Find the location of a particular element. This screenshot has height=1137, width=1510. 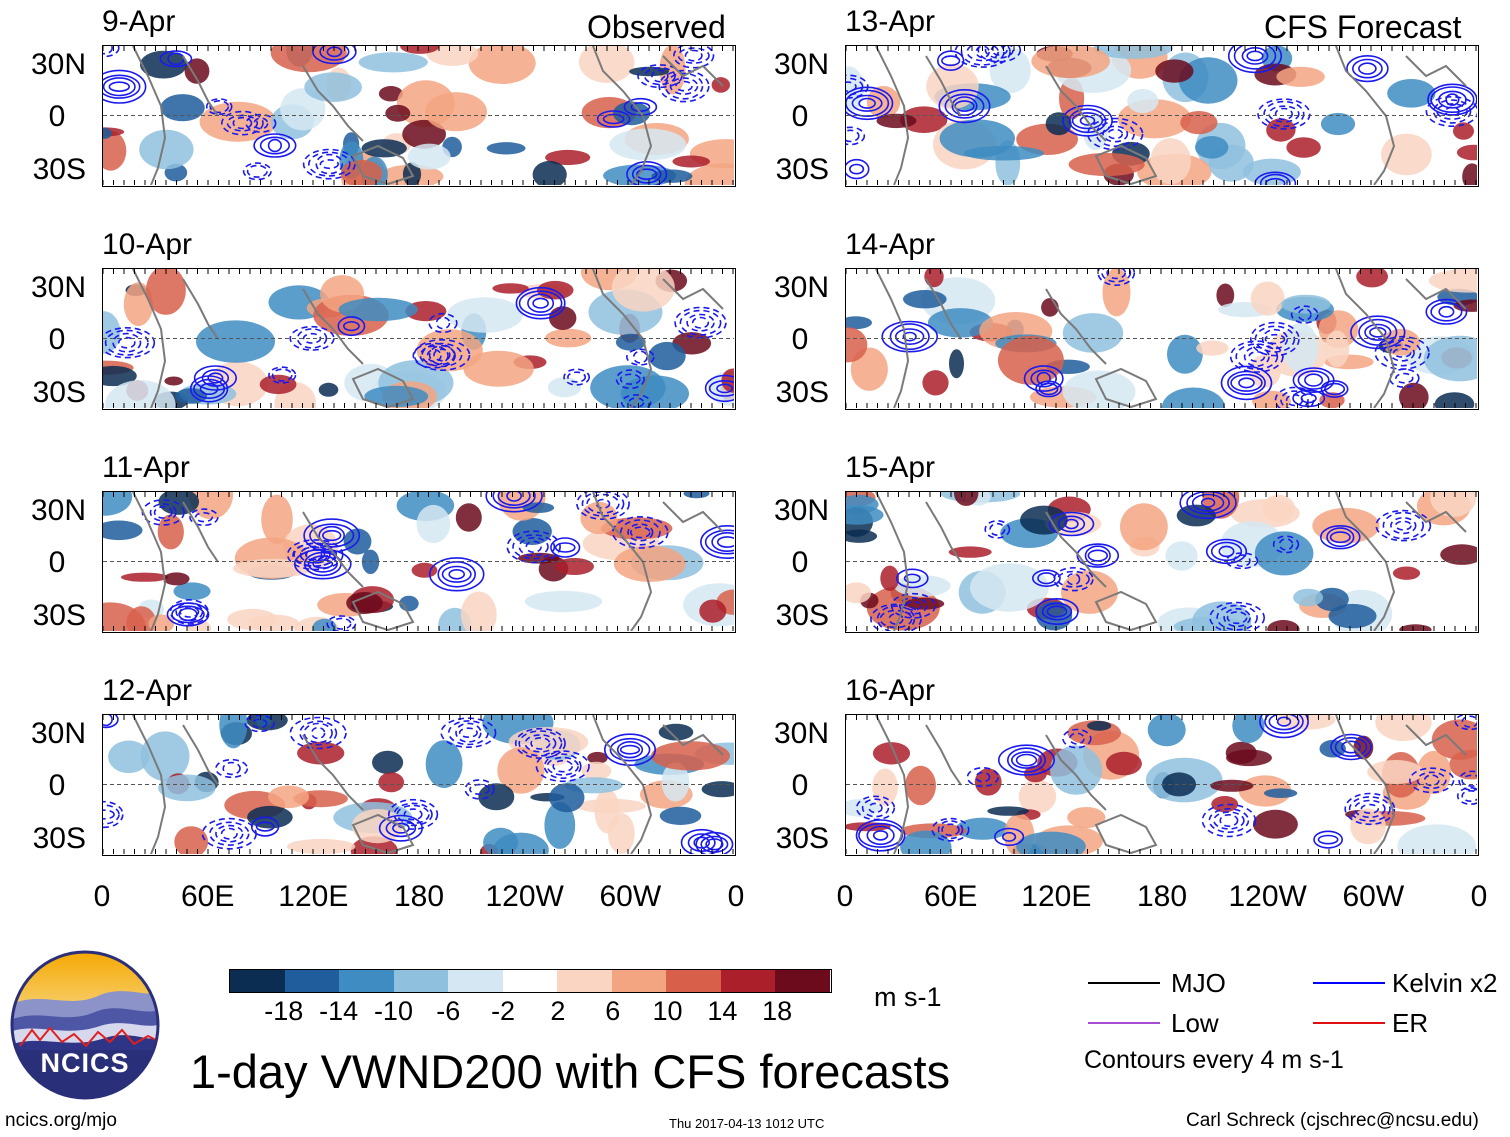

lon-tick-label: 0 is located at coordinates (1479, 896).